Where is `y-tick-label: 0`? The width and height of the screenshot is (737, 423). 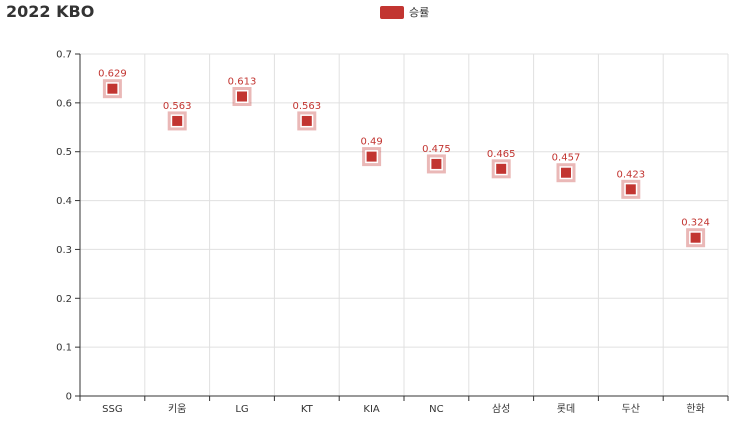 y-tick-label: 0 is located at coordinates (69, 397).